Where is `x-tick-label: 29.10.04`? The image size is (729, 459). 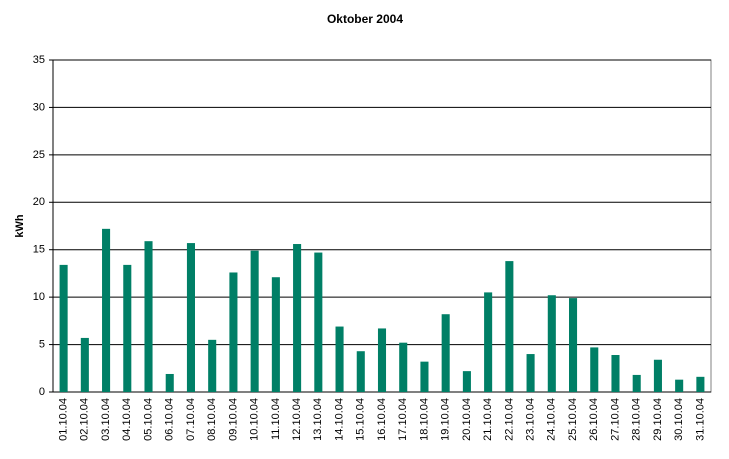 x-tick-label: 29.10.04 is located at coordinates (658, 419).